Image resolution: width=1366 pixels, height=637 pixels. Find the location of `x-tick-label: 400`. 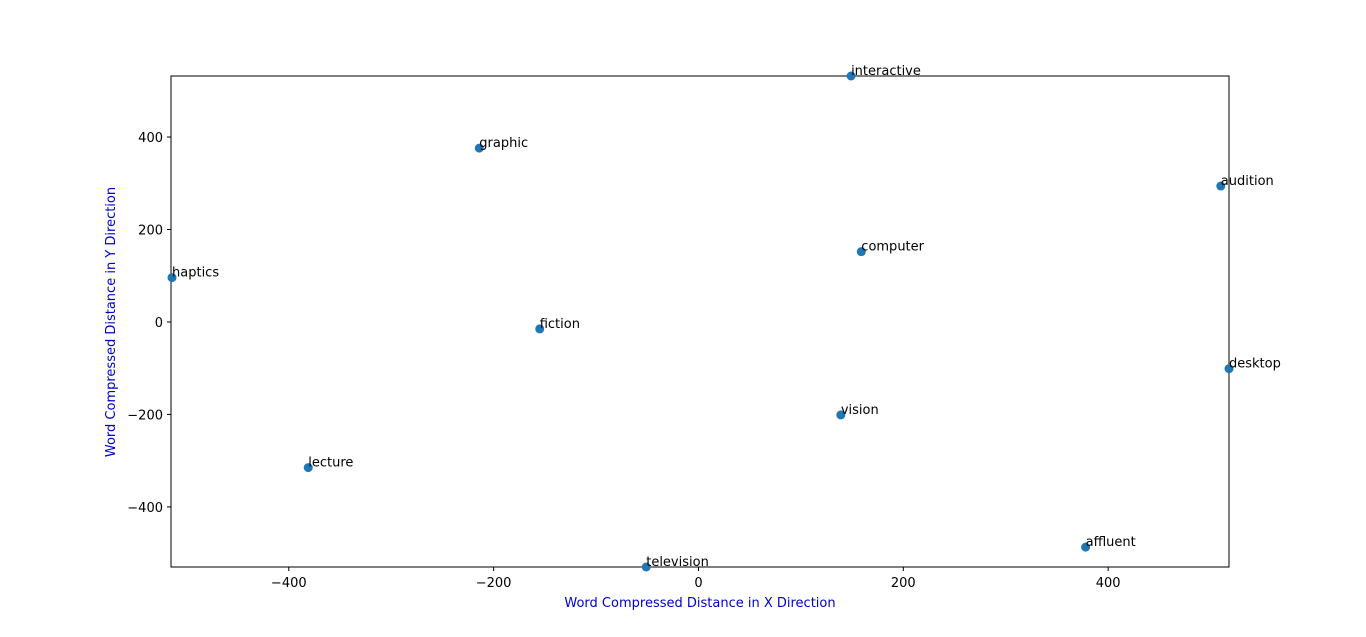

x-tick-label: 400 is located at coordinates (1108, 583).